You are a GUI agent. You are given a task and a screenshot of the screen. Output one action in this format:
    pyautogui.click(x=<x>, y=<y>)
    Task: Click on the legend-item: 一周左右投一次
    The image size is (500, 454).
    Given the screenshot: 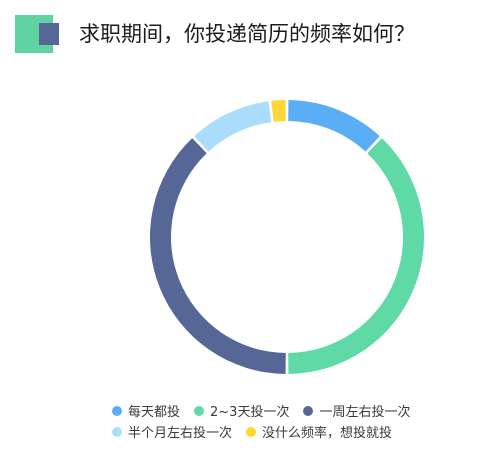 What is the action you would take?
    pyautogui.click(x=356, y=410)
    